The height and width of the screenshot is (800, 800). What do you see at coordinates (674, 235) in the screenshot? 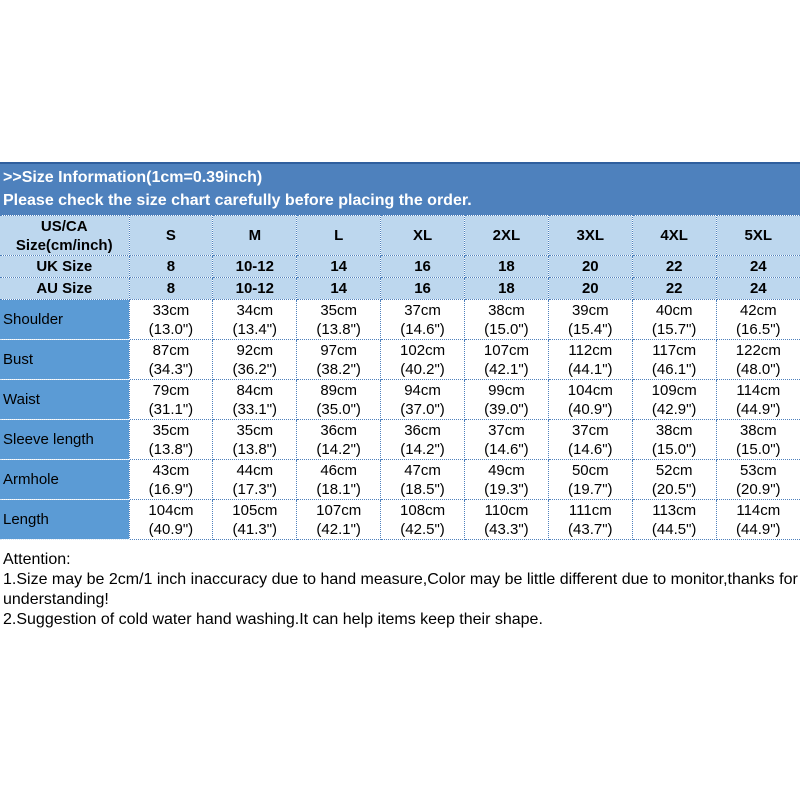
I see `size-column-header-4xl: 4XL` at bounding box center [674, 235].